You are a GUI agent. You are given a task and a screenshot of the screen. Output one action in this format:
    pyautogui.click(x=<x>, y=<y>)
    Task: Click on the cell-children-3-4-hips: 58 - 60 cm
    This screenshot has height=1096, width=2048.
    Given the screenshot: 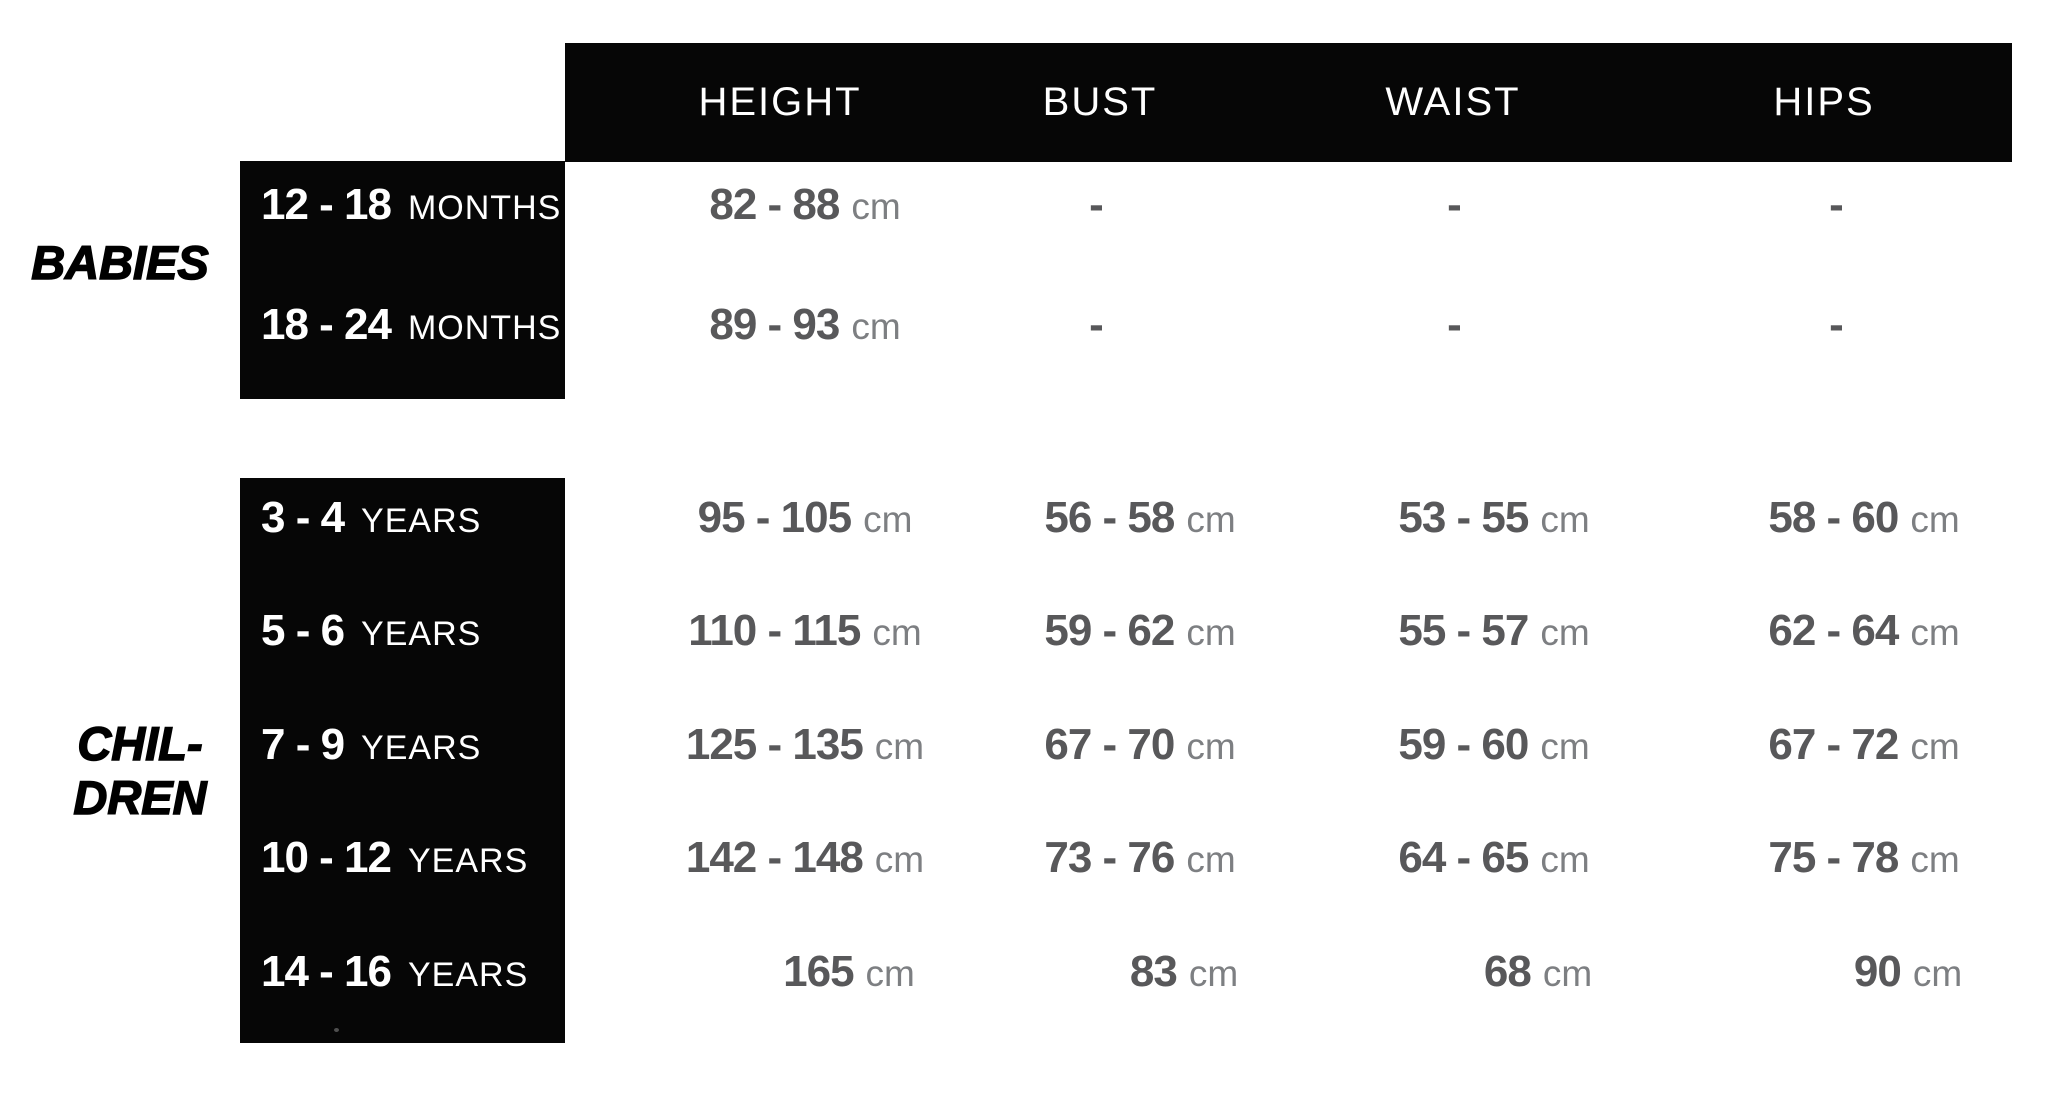 What is the action you would take?
    pyautogui.click(x=1864, y=518)
    